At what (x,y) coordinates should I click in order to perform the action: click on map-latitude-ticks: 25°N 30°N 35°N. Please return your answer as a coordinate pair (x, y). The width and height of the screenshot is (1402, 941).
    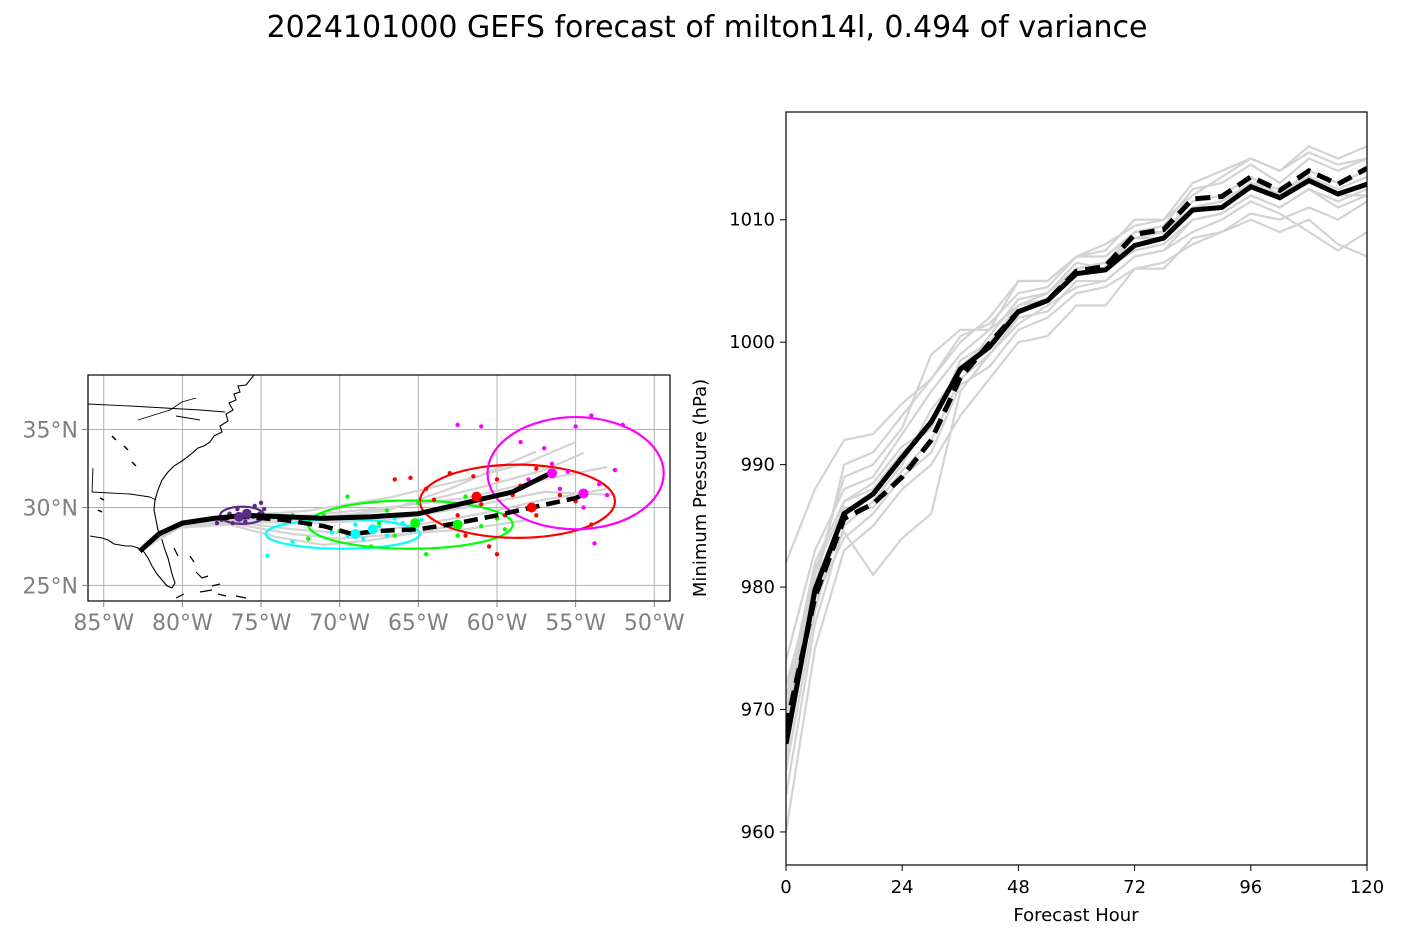
    Looking at the image, I should click on (55, 509).